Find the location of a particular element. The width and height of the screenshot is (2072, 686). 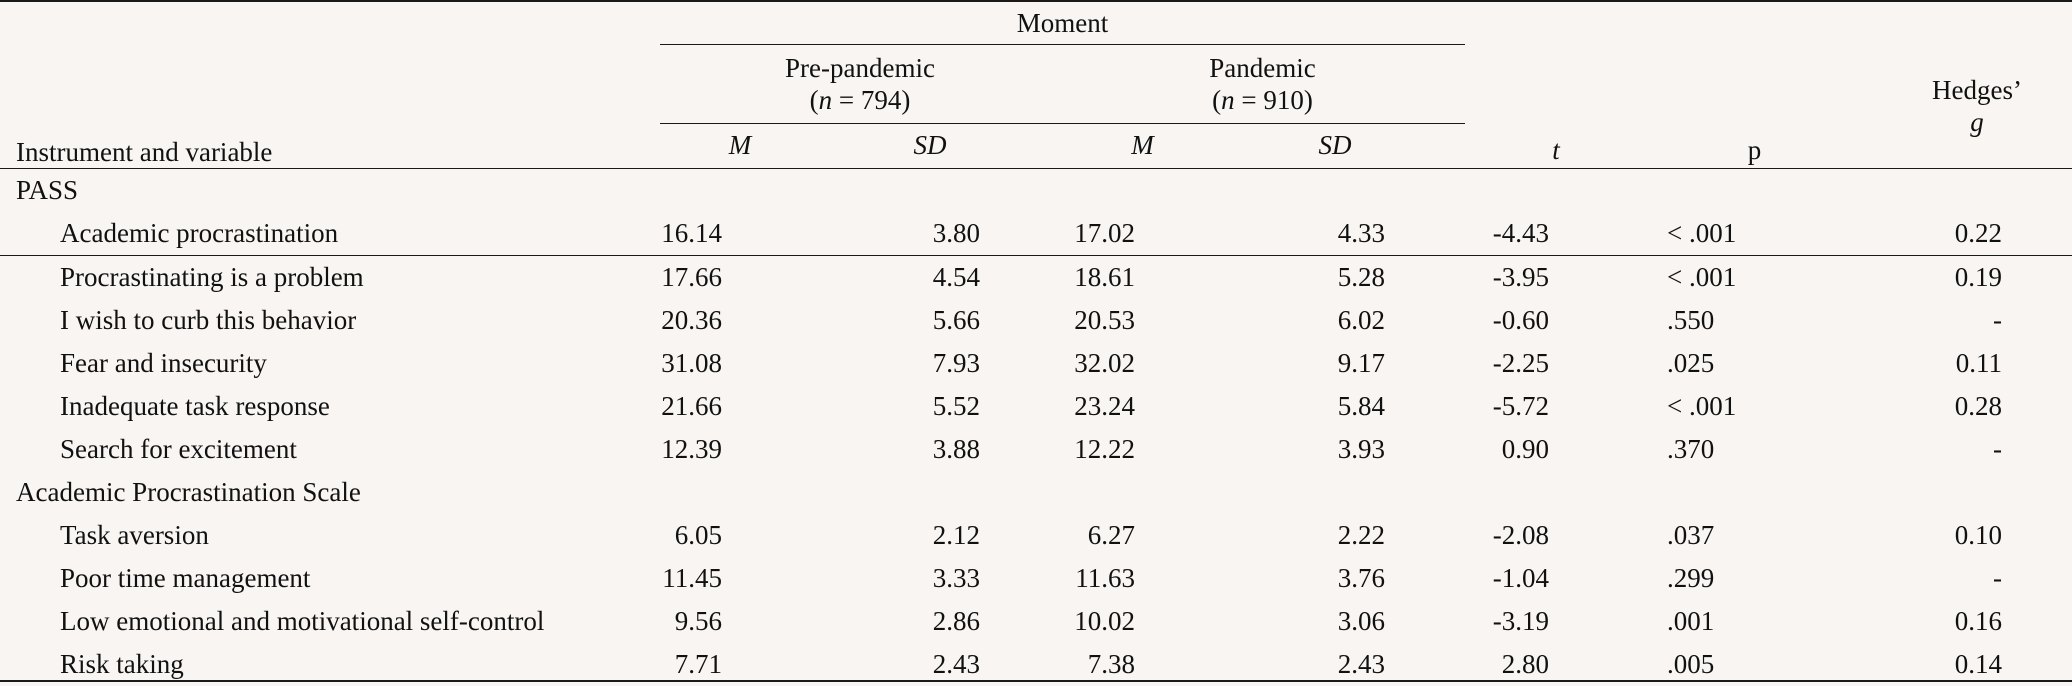

top-rule is located at coordinates (1036, 1).